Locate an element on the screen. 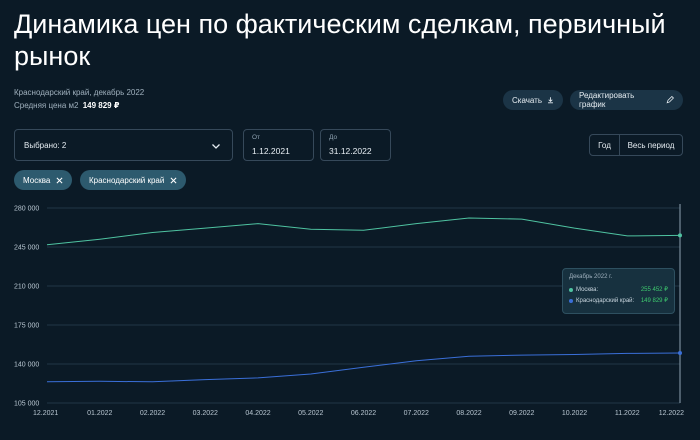  period-toggle: Год Весь период is located at coordinates (636, 145).